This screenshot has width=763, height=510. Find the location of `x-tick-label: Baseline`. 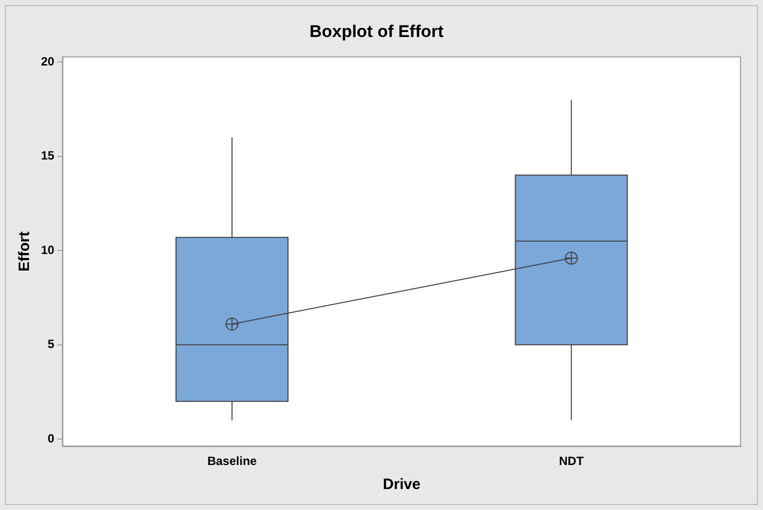

x-tick-label: Baseline is located at coordinates (232, 461).